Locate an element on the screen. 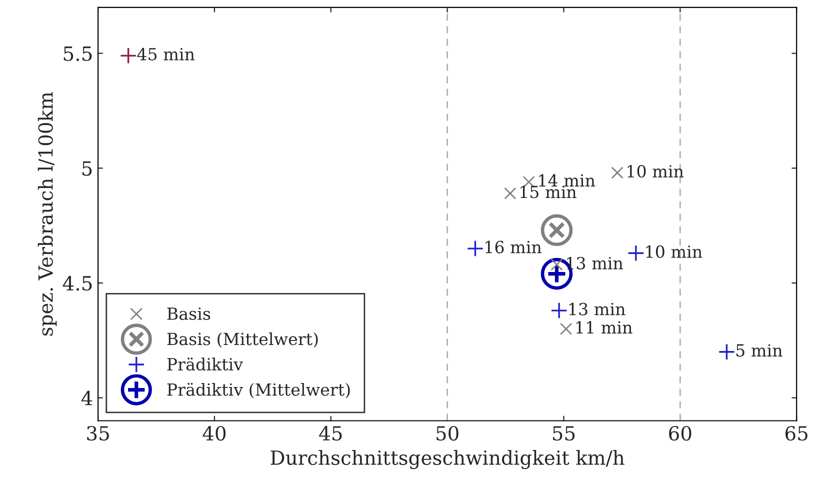 This screenshot has height=495, width=817. y-tick-label: 5 is located at coordinates (87, 168).